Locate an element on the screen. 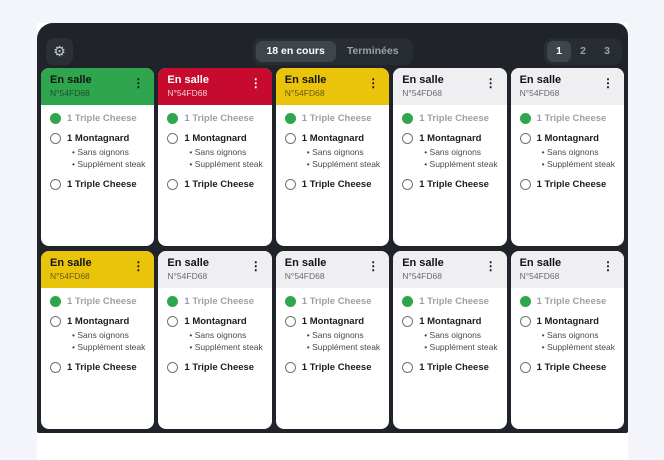 This screenshot has width=664, height=460. tab-en-cours: 18 en cours is located at coordinates (295, 51).